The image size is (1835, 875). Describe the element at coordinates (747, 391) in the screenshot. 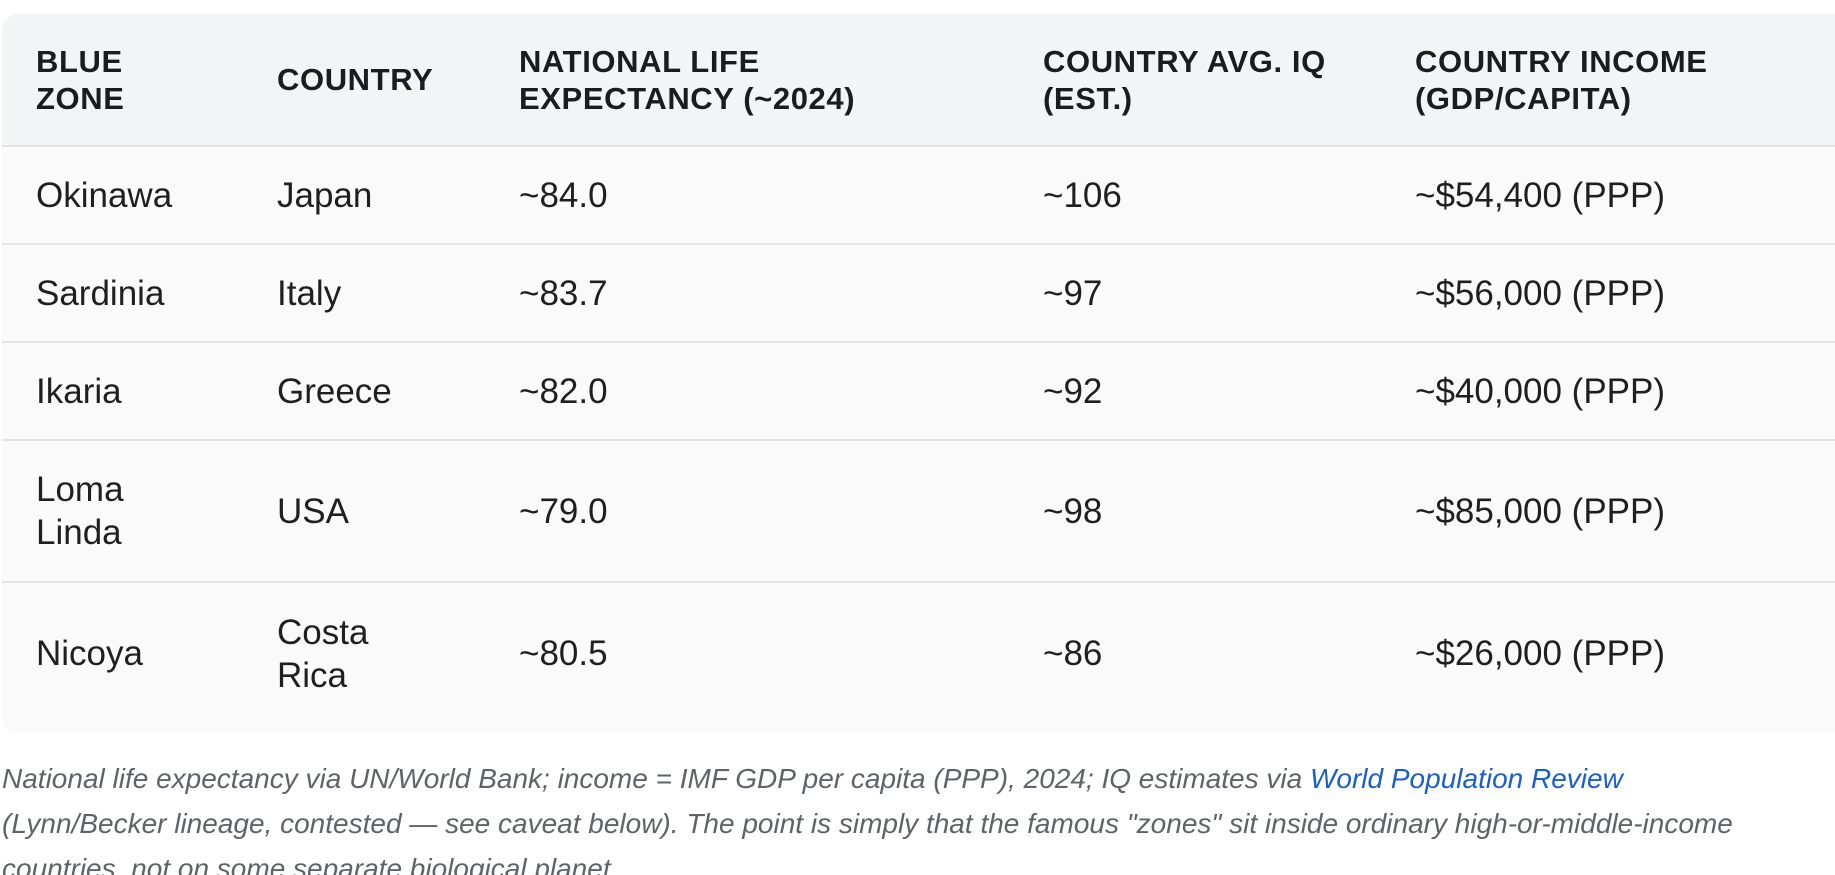

I see `cell-life-expectancy: ~82.0` at that location.